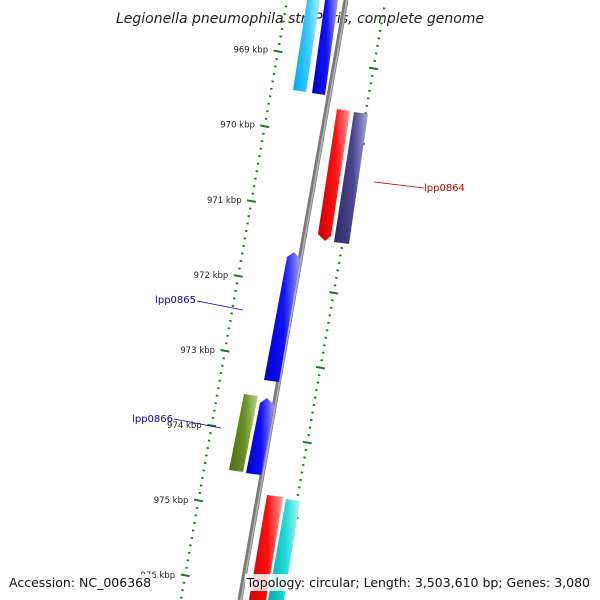  What do you see at coordinates (266, 547) in the screenshot?
I see `gene-feature-red-bottom` at bounding box center [266, 547].